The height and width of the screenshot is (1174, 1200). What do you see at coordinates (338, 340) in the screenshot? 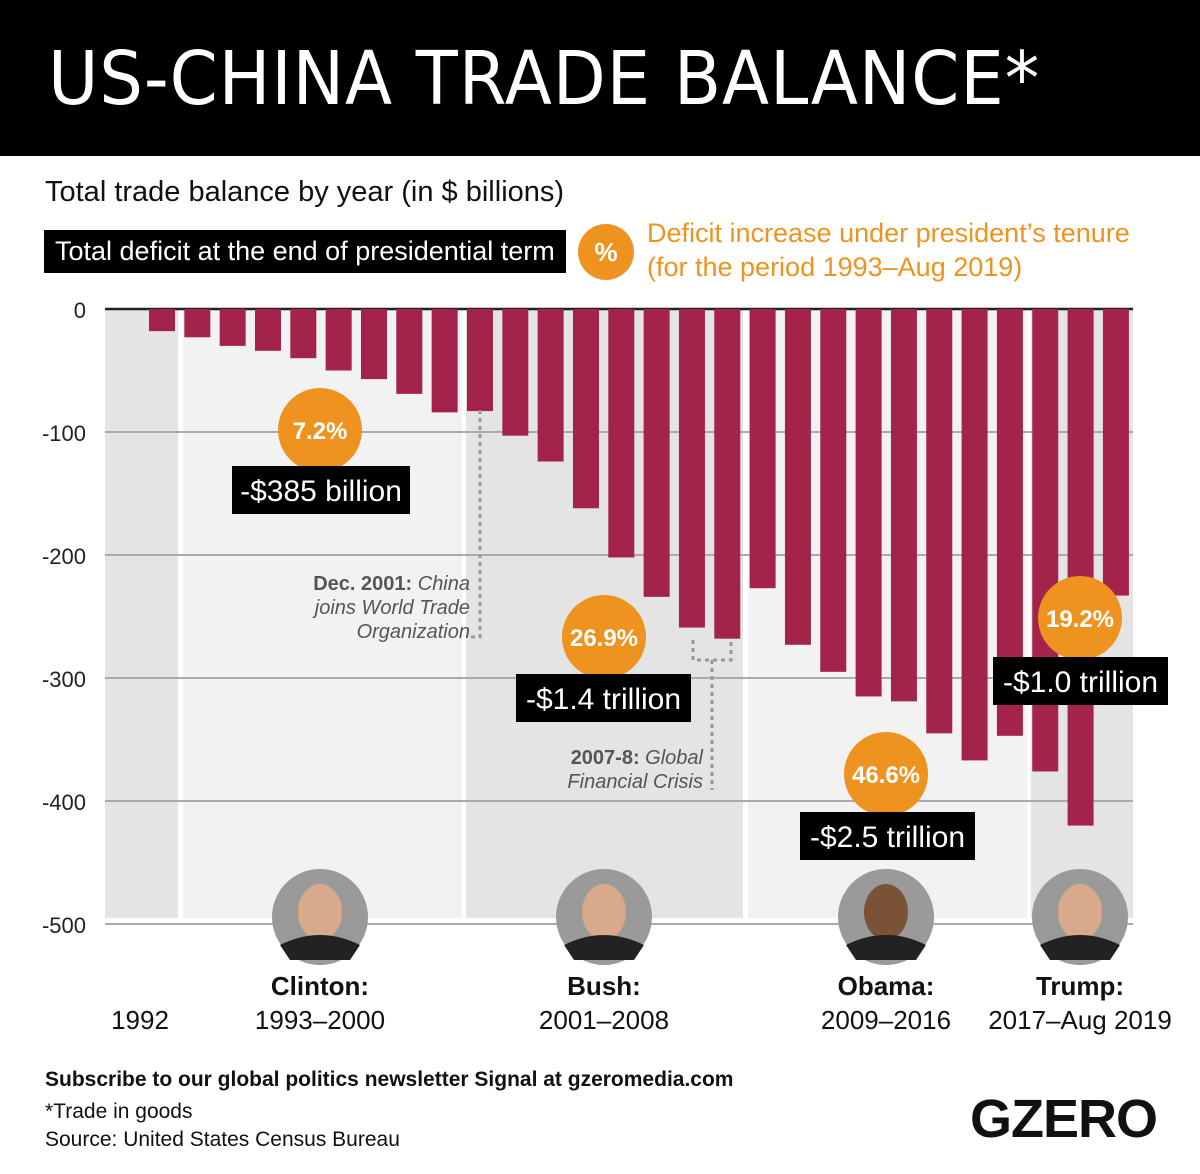
I see `bar-1997` at bounding box center [338, 340].